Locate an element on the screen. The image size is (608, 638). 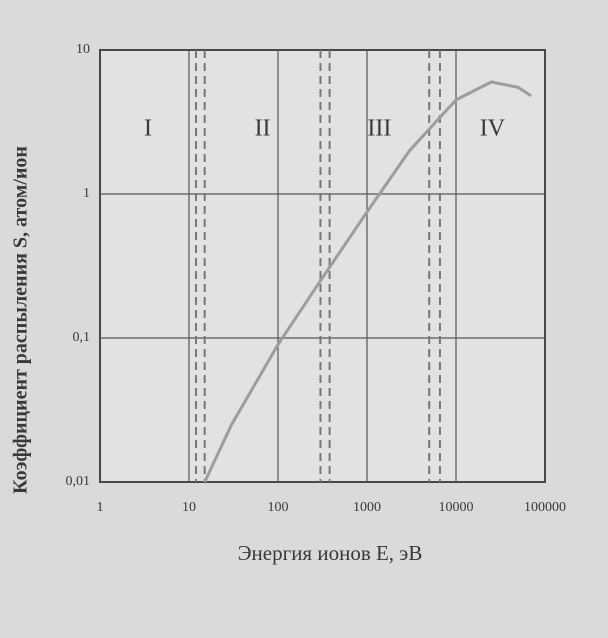
x-tick-label: 100 is located at coordinates (278, 507).